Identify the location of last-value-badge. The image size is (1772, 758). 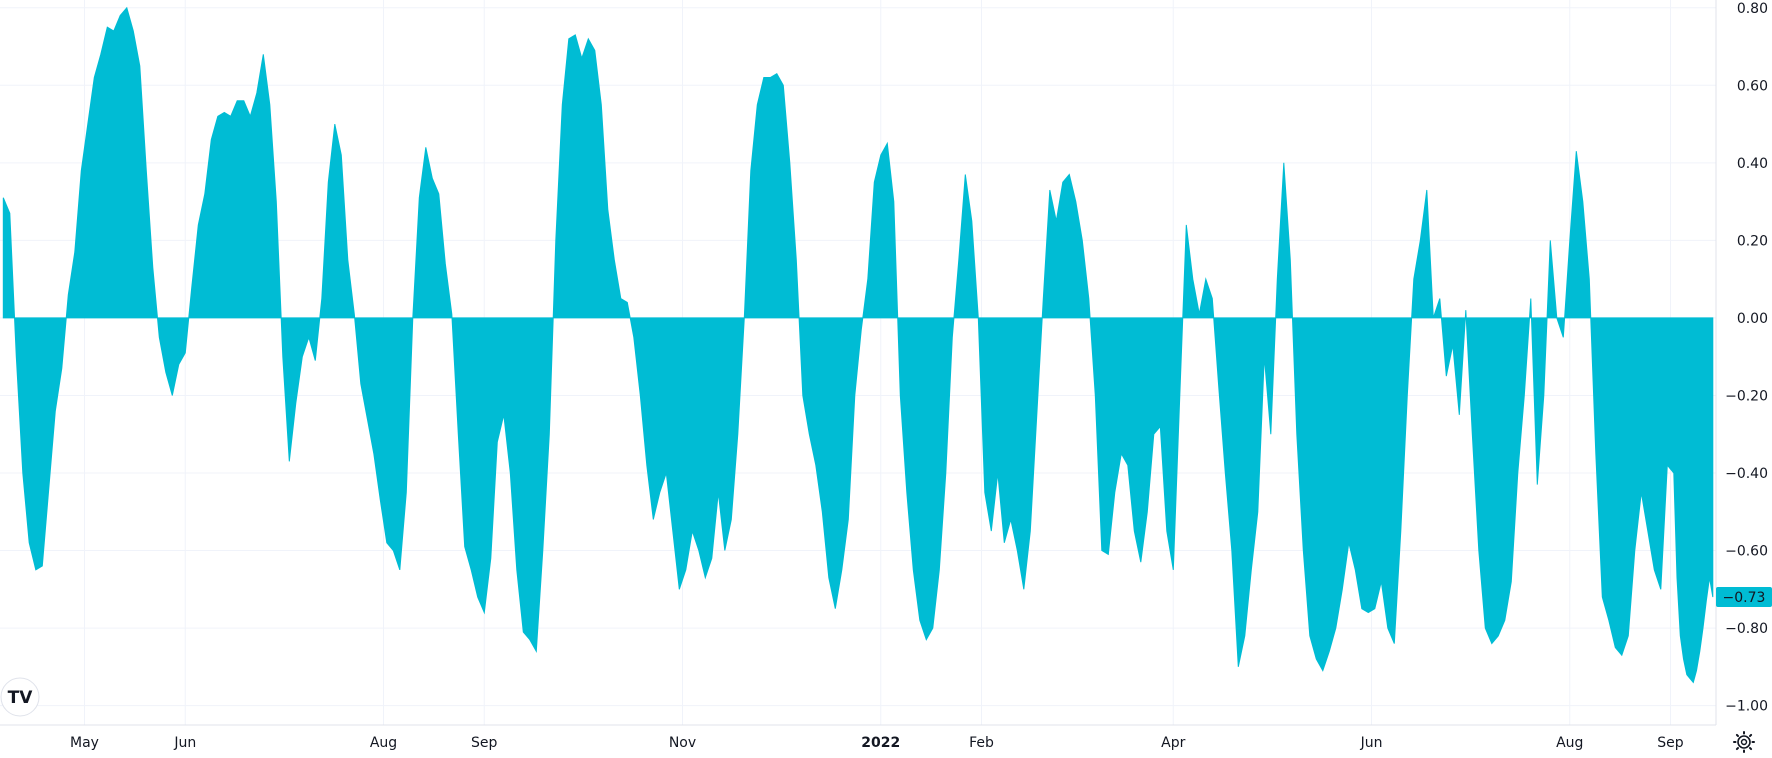
(1744, 597).